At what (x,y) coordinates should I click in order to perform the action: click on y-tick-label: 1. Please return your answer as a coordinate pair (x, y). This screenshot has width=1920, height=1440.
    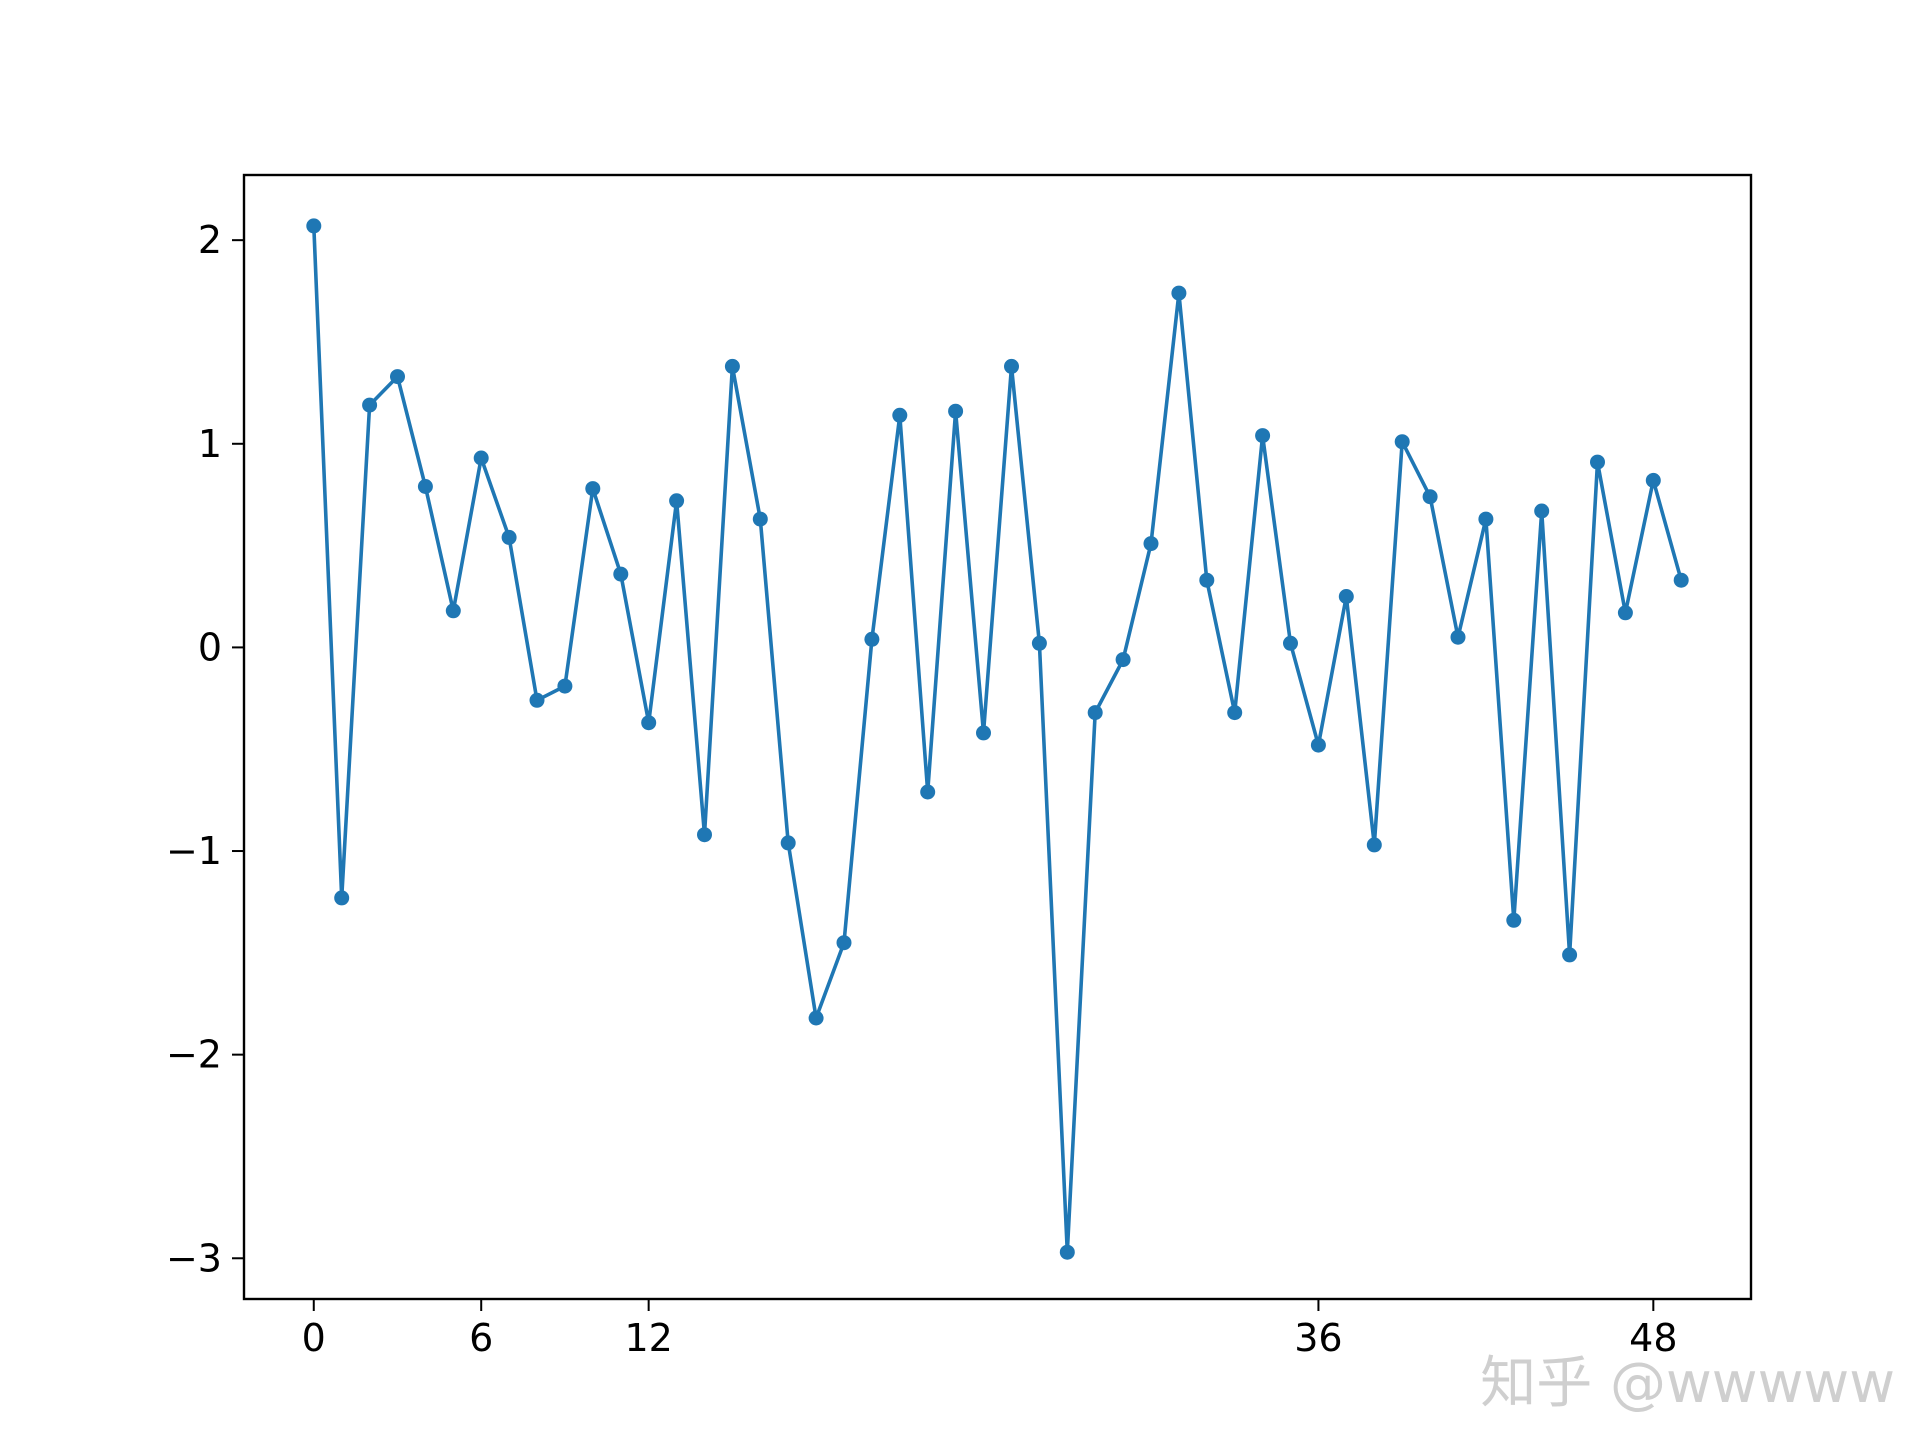
    Looking at the image, I should click on (210, 444).